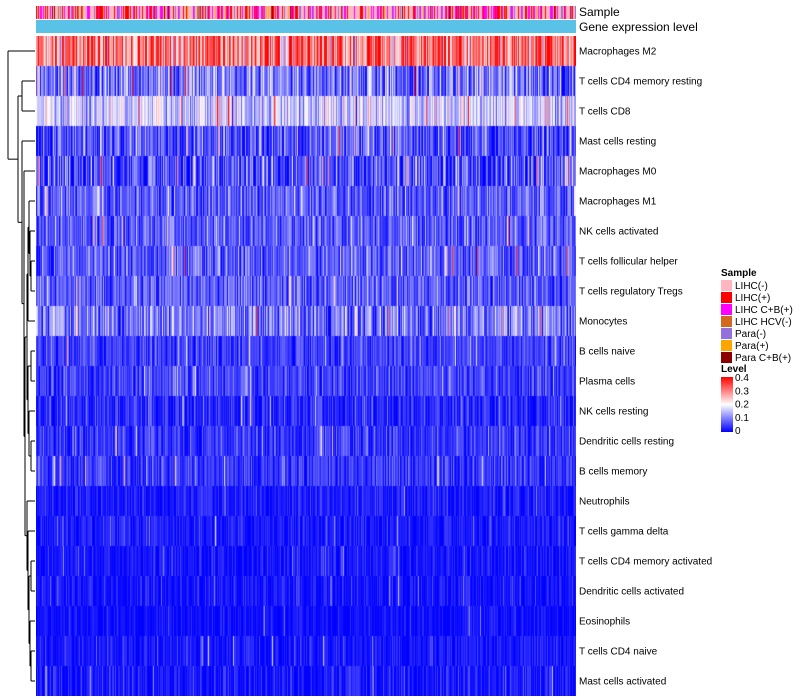 This screenshot has height=700, width=800. What do you see at coordinates (750, 334) in the screenshot?
I see `legend-label: Para(-)` at bounding box center [750, 334].